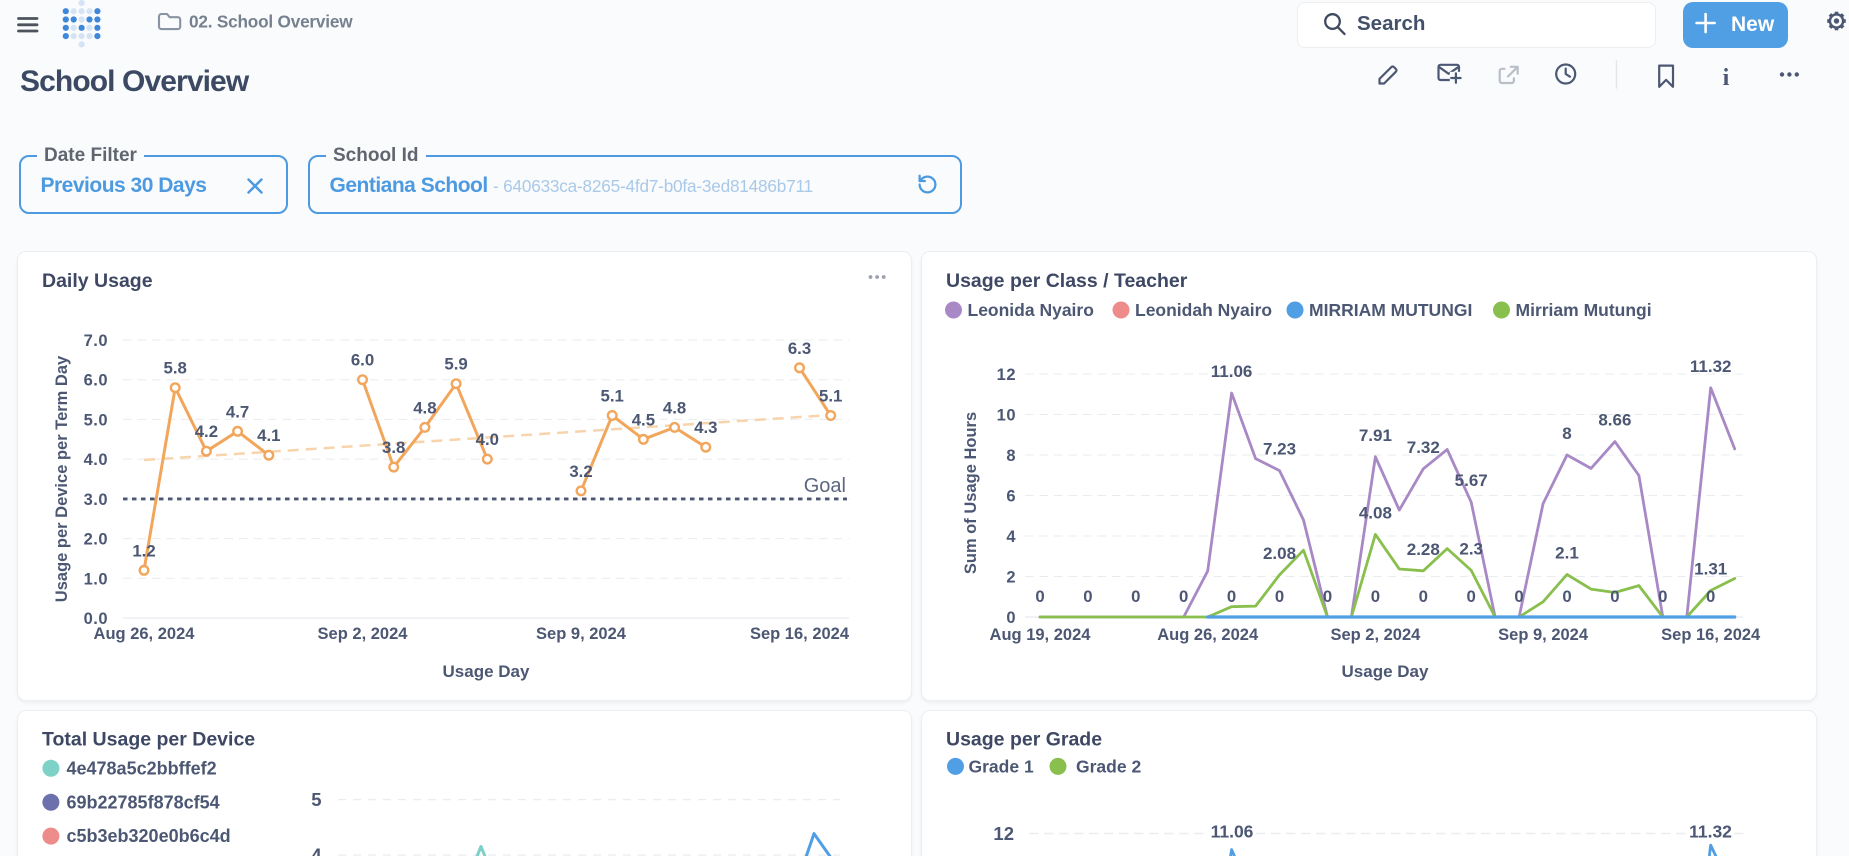 The image size is (1849, 856). What do you see at coordinates (268, 435) in the screenshot?
I see `svg-text: 4.1` at bounding box center [268, 435].